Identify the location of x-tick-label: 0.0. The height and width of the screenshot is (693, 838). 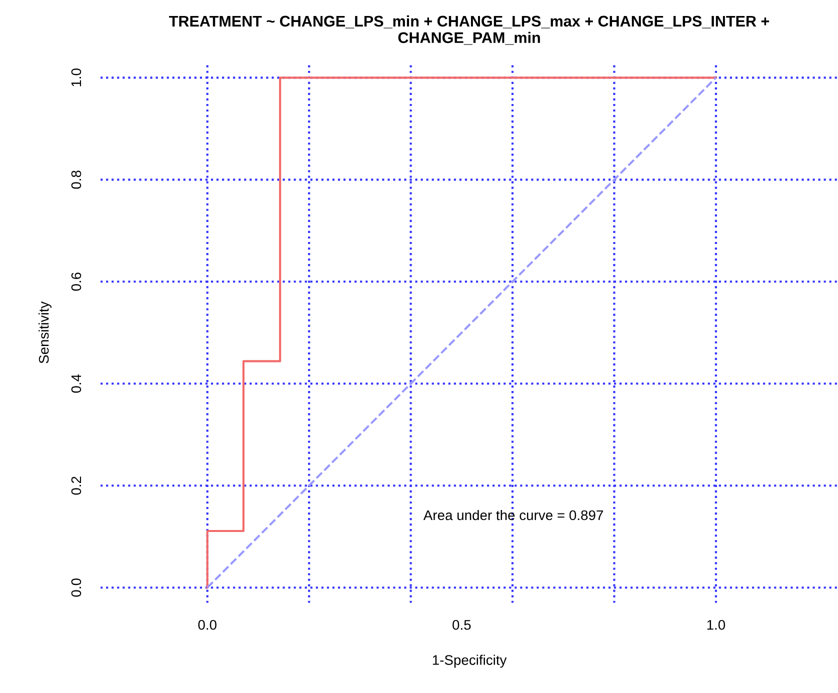
(207, 625).